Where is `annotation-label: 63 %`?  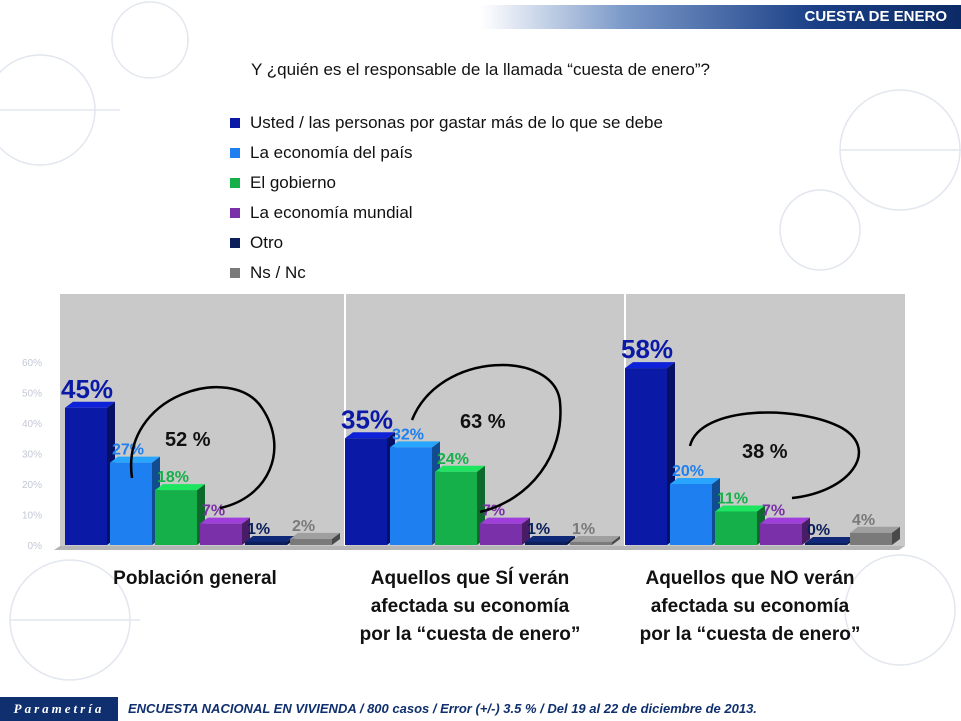
annotation-label: 63 % is located at coordinates (483, 422).